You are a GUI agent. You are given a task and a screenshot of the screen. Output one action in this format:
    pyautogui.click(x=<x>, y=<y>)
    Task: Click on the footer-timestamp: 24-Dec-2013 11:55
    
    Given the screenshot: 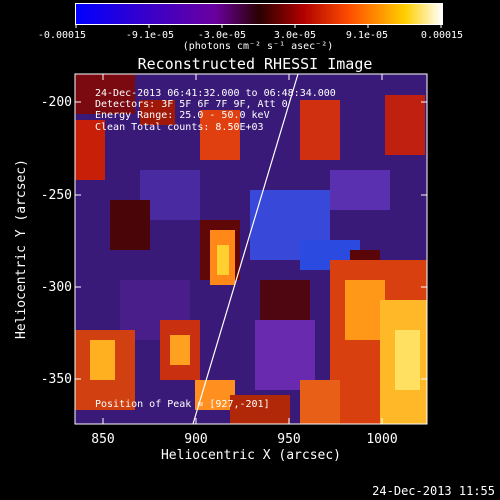 What is the action you would take?
    pyautogui.click(x=433, y=491)
    